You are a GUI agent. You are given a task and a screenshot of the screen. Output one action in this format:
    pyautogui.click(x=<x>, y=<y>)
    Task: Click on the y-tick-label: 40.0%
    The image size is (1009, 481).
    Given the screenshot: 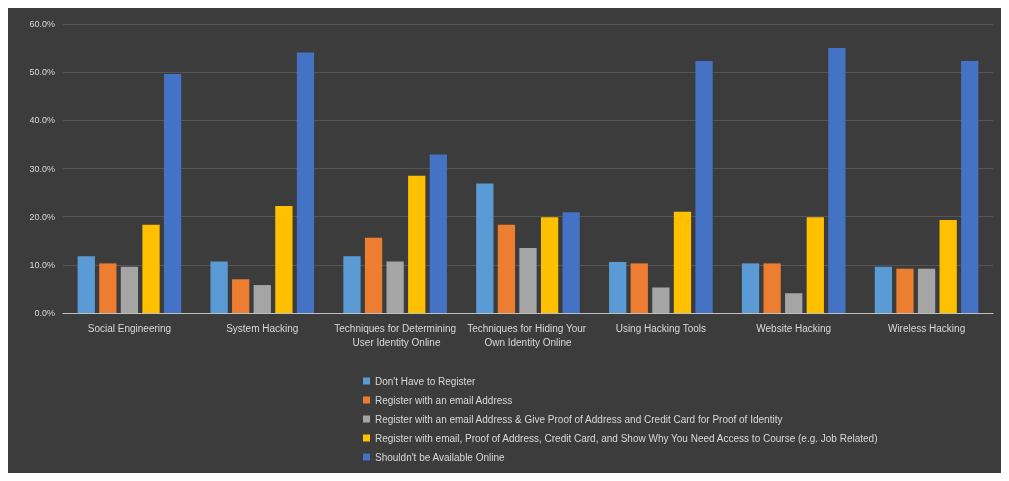 What is the action you would take?
    pyautogui.click(x=42, y=120)
    